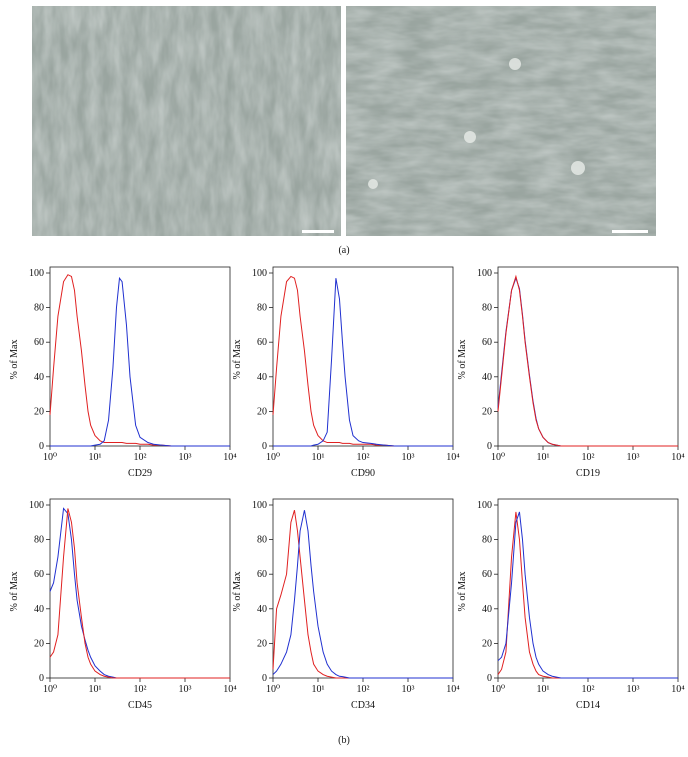 The image size is (688, 757). I want to click on x-axis-label: CD90, so click(363, 473).